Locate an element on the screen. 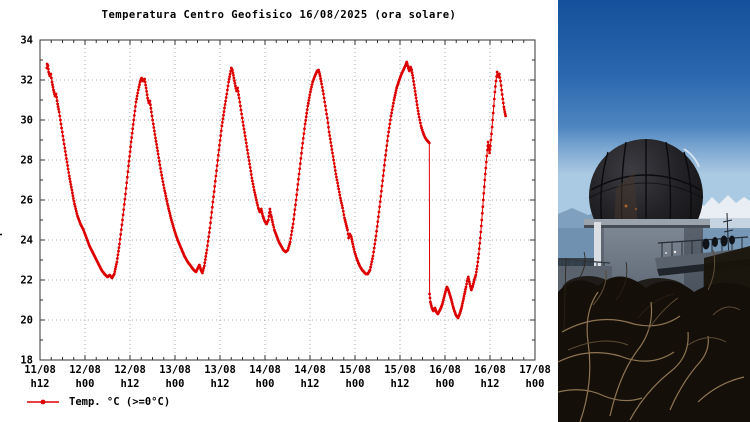 This screenshot has width=750, height=422. y-axis-labels: 34 32 30 28 26 24 22 20 18 is located at coordinates (26, 201).